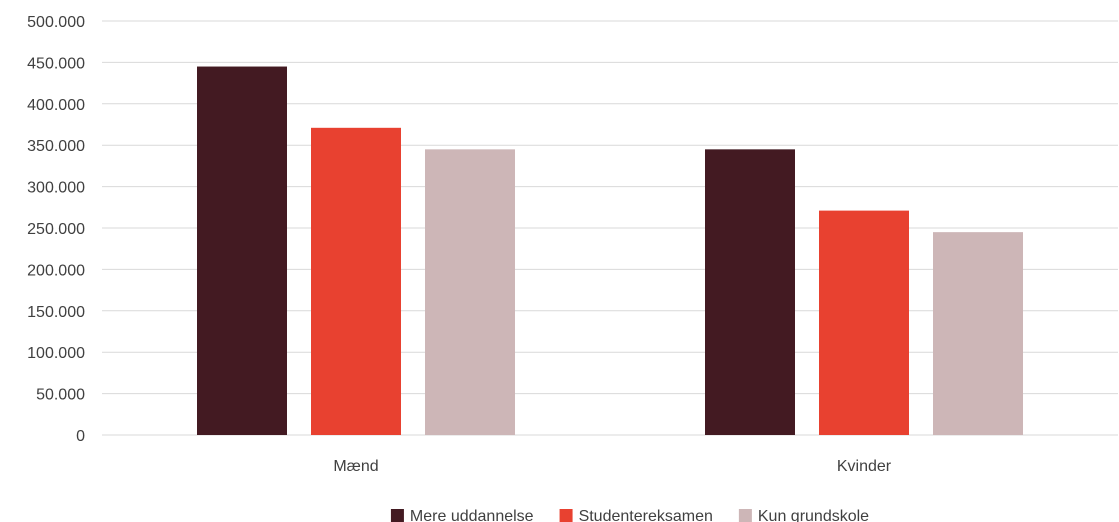 This screenshot has height=522, width=1119. I want to click on x-category-label: Mænd, so click(355, 466).